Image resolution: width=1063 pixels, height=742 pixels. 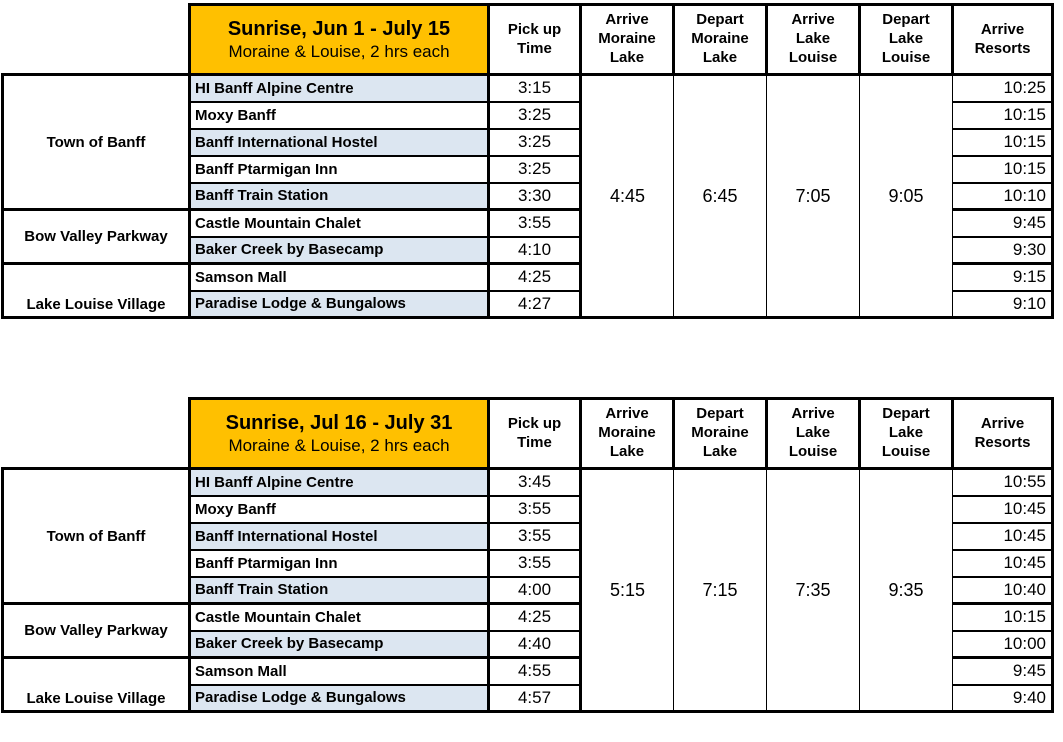 I want to click on arrive-moraine-lake-time: 5:15, so click(x=627, y=590).